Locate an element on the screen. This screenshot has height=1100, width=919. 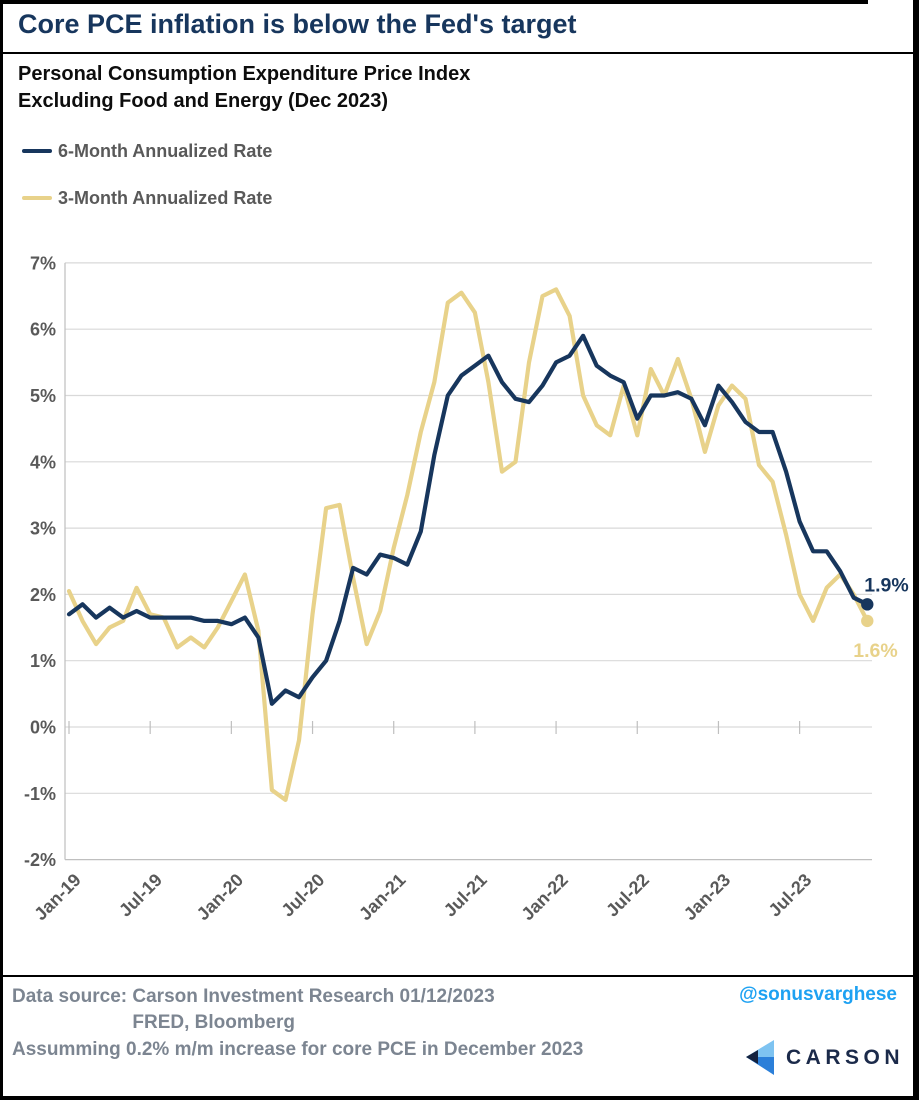
carson-logo: CARSON is located at coordinates (831, 1058).